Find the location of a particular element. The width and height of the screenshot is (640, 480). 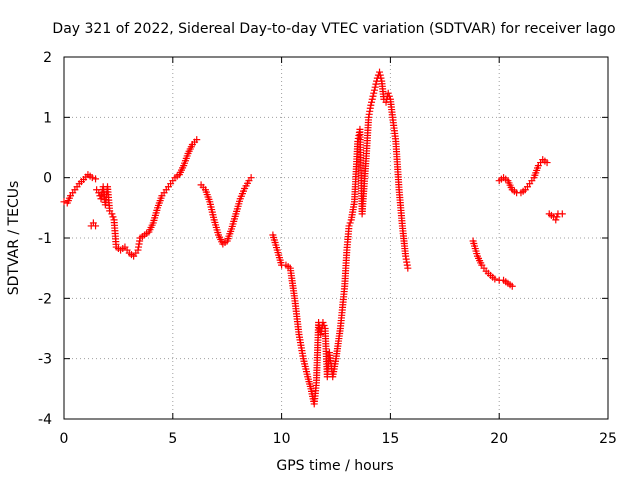

y-tick-label: 1 is located at coordinates (47, 118).